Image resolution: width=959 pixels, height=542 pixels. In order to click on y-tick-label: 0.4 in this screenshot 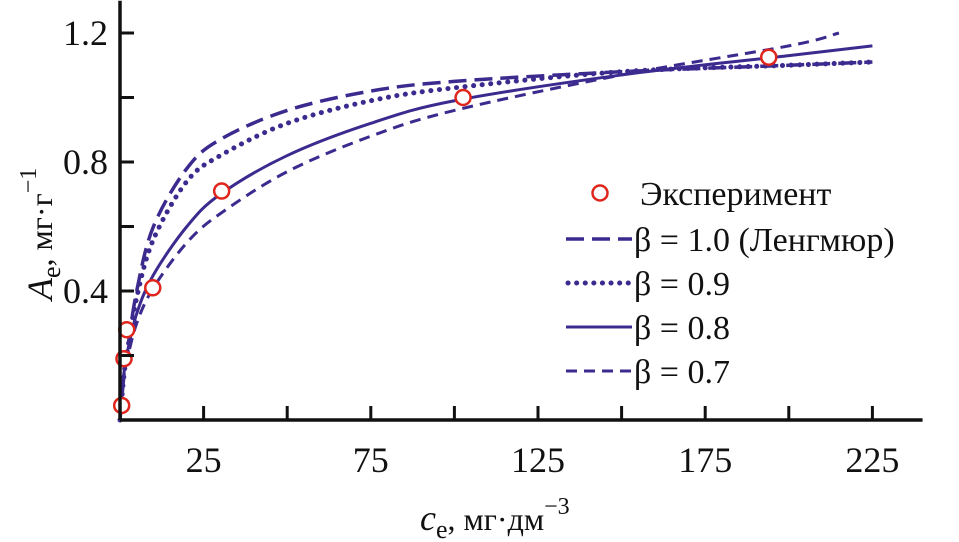, I will do `click(85, 291)`.